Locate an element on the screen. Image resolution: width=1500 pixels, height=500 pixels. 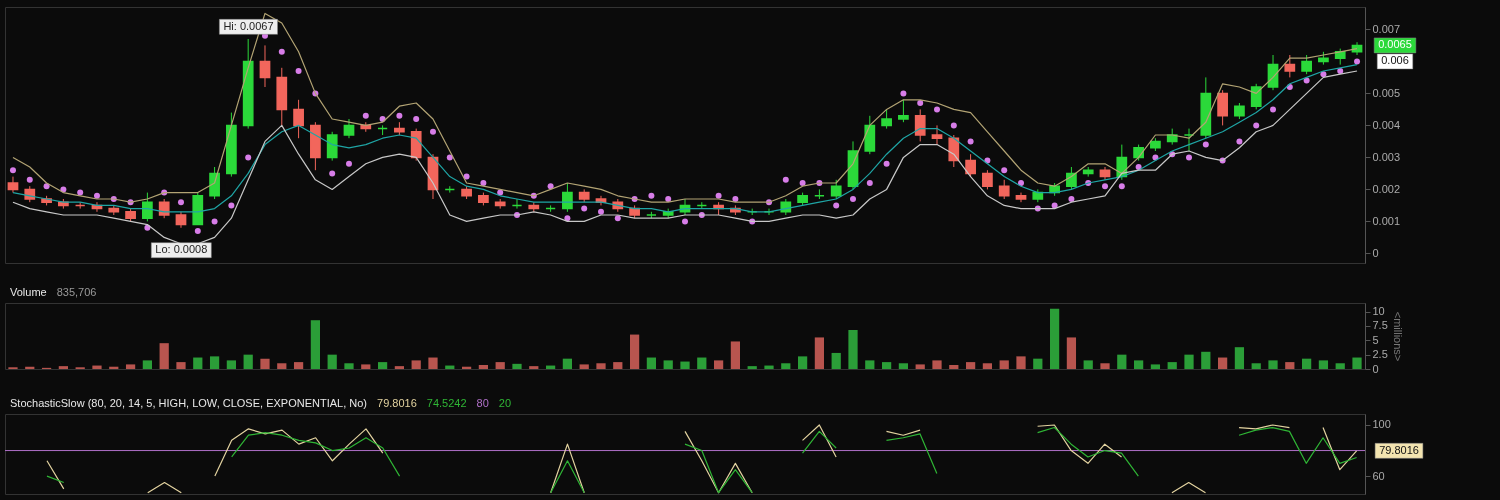
y-tick-label: 0.001 is located at coordinates (1386, 220).